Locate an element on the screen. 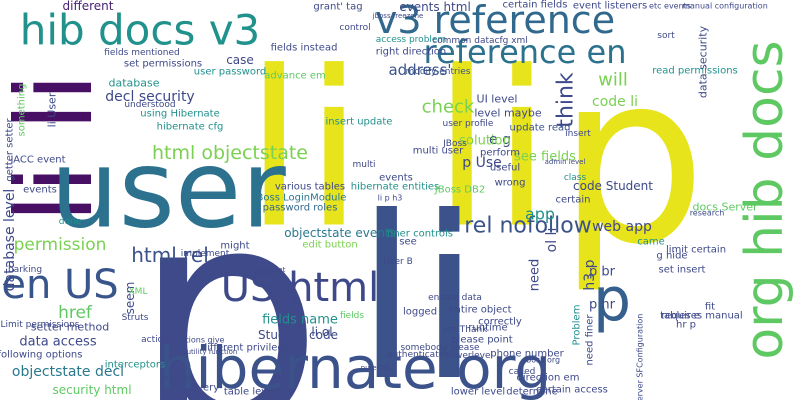 This screenshot has width=800, height=400. word: JBoss DB2 is located at coordinates (459, 190).